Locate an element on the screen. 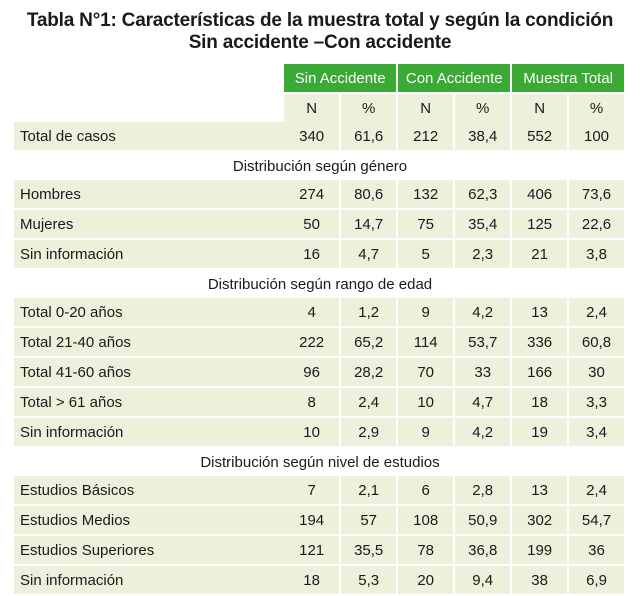 Image resolution: width=640 pixels, height=596 pixels. section-heading-row: Distribución según género is located at coordinates (320, 166).